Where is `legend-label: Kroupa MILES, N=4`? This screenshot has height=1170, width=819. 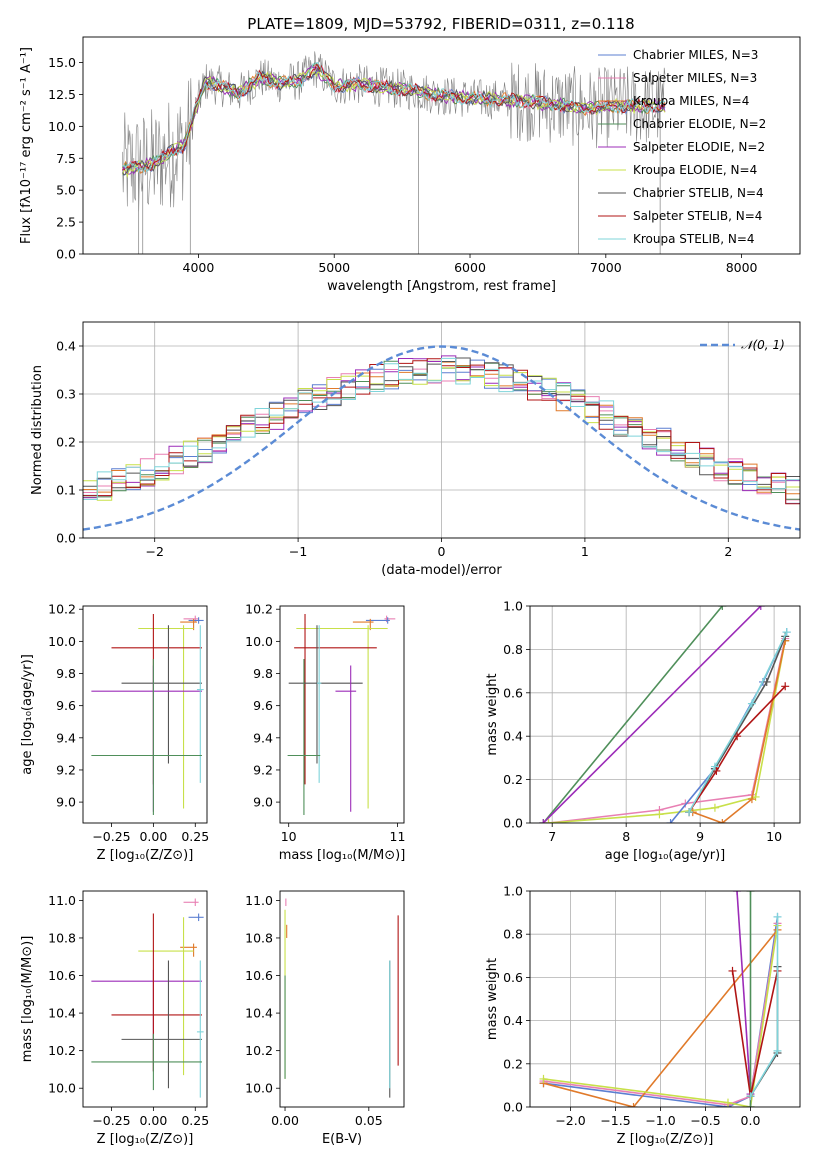
legend-label: Kroupa MILES, N=4 is located at coordinates (691, 101).